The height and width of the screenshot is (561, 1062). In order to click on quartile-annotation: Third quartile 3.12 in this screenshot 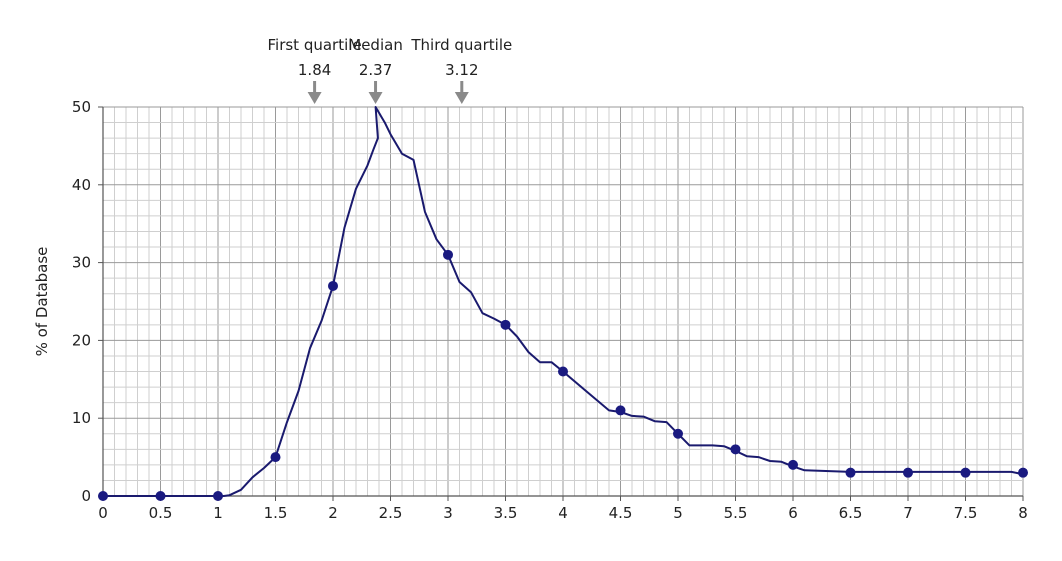, I will do `click(461, 70)`.